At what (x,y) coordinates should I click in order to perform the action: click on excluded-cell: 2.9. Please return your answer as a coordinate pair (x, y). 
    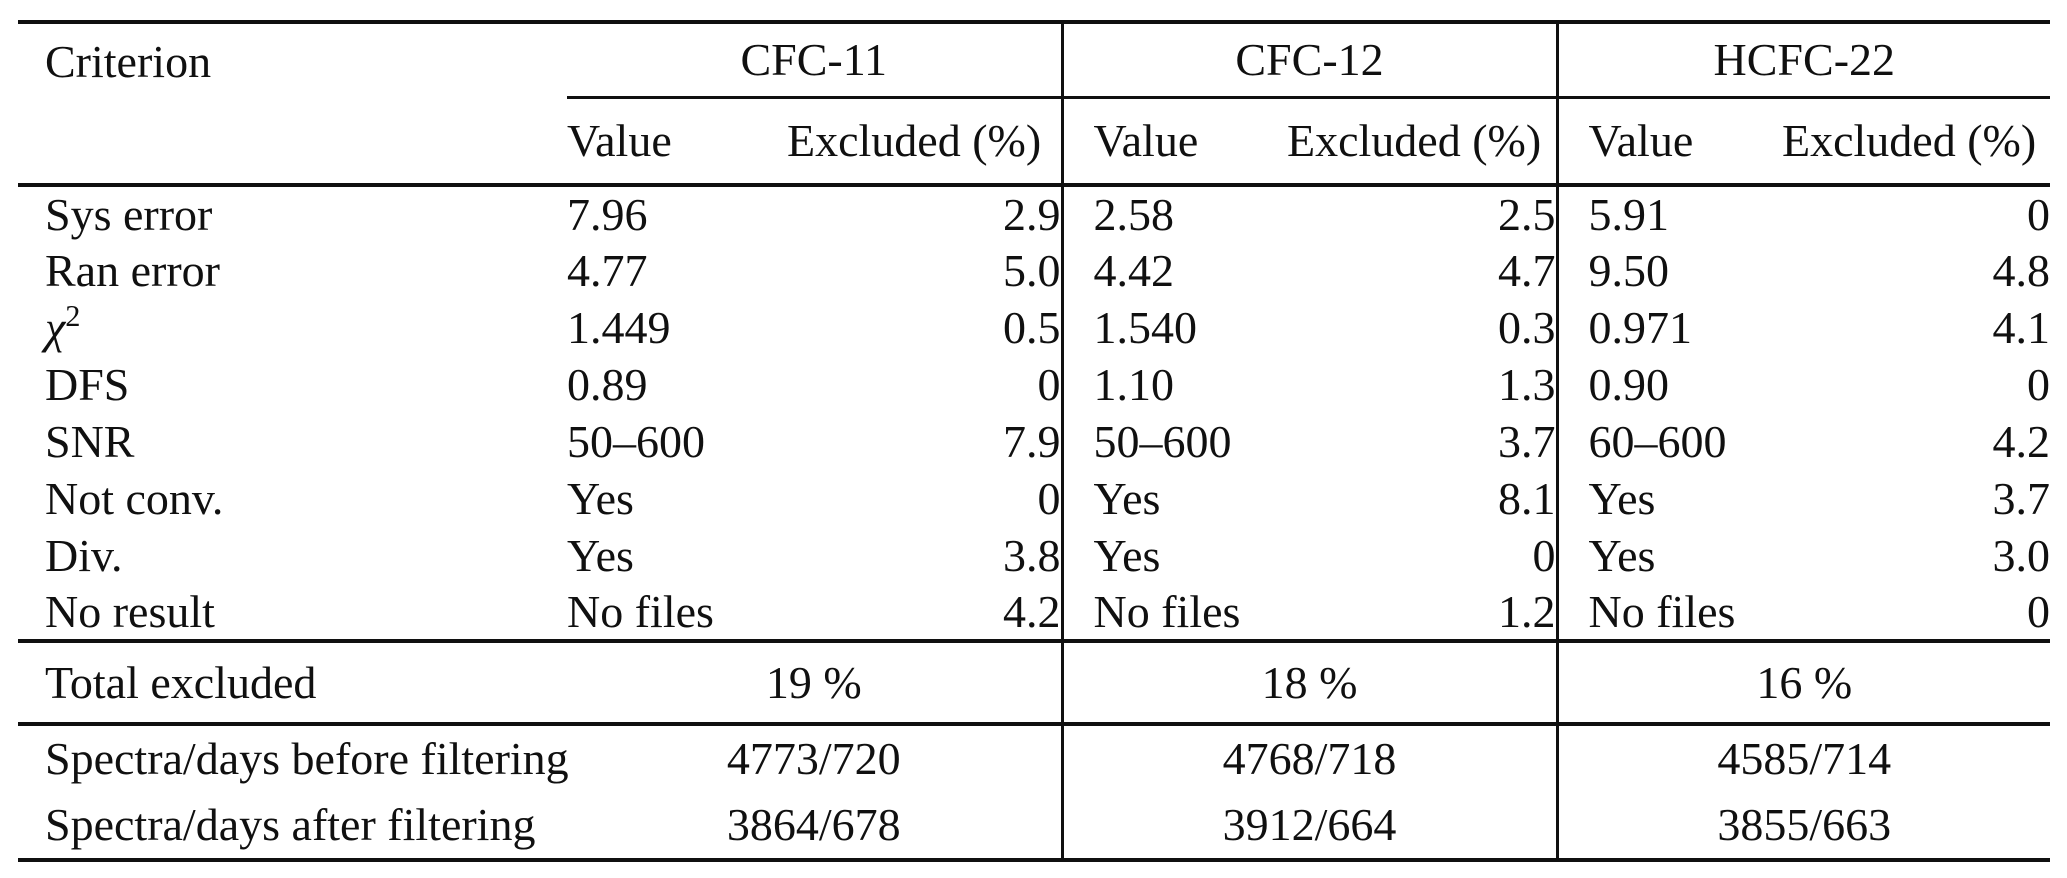
    Looking at the image, I should click on (1032, 214).